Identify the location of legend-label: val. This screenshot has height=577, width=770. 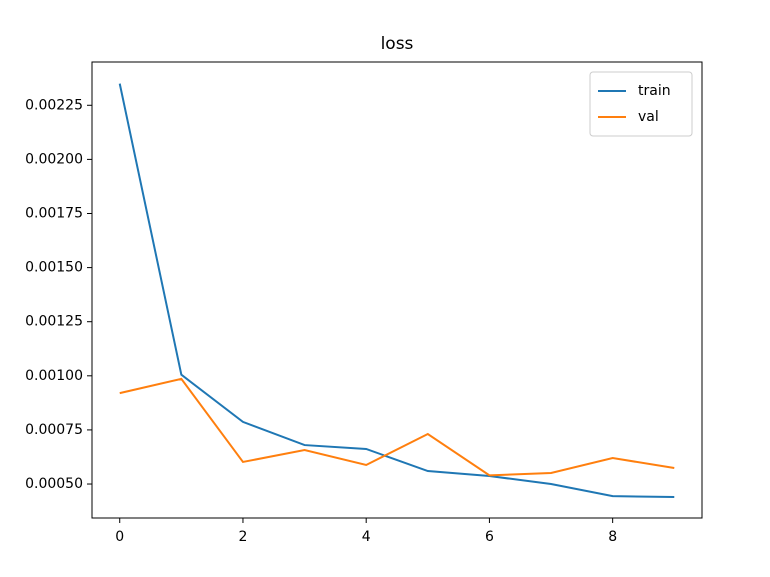
(648, 117).